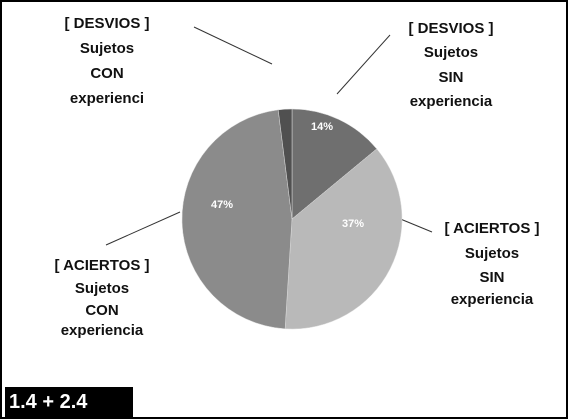  Describe the element at coordinates (69, 402) in the screenshot. I see `caption: 1.4 + 2.4` at that location.